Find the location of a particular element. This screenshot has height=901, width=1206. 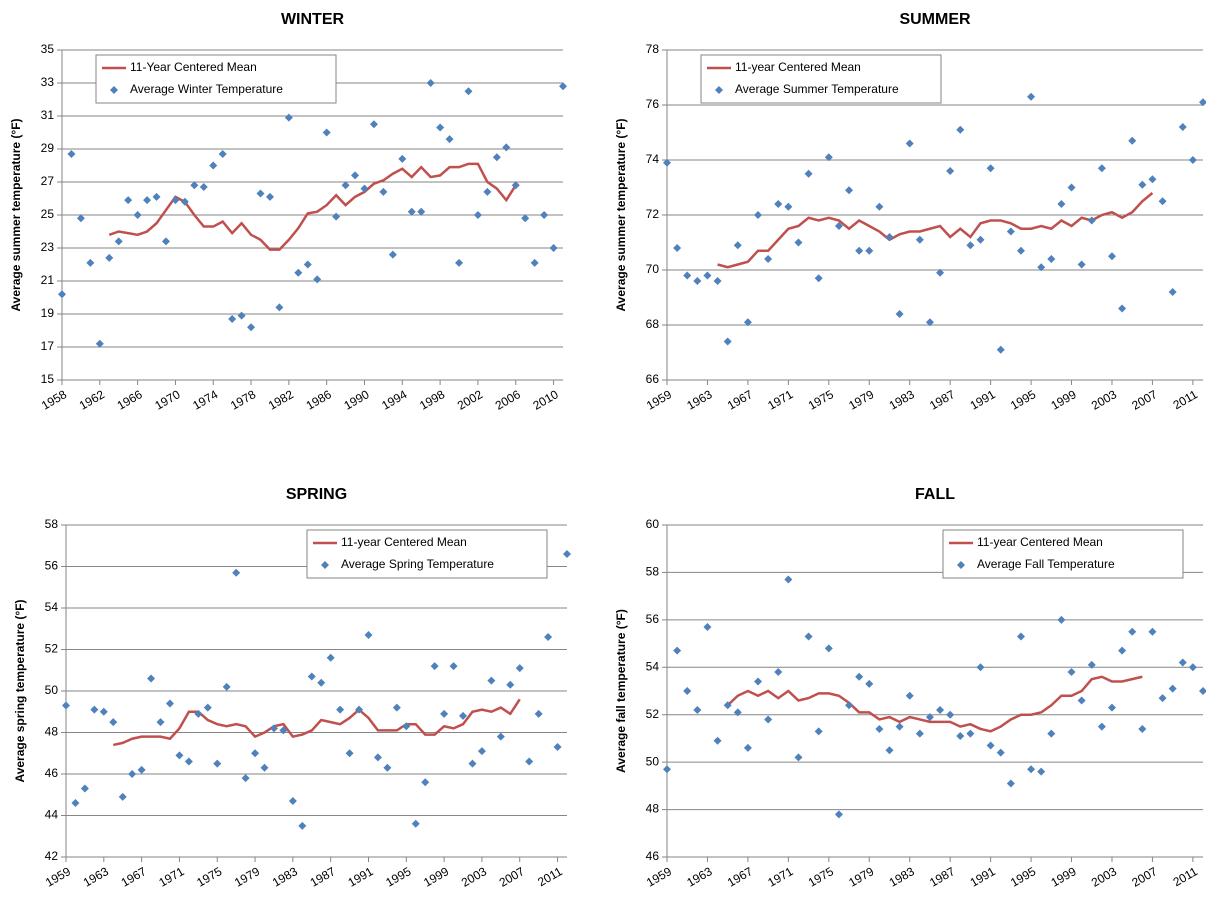

legend-box is located at coordinates (216, 79).